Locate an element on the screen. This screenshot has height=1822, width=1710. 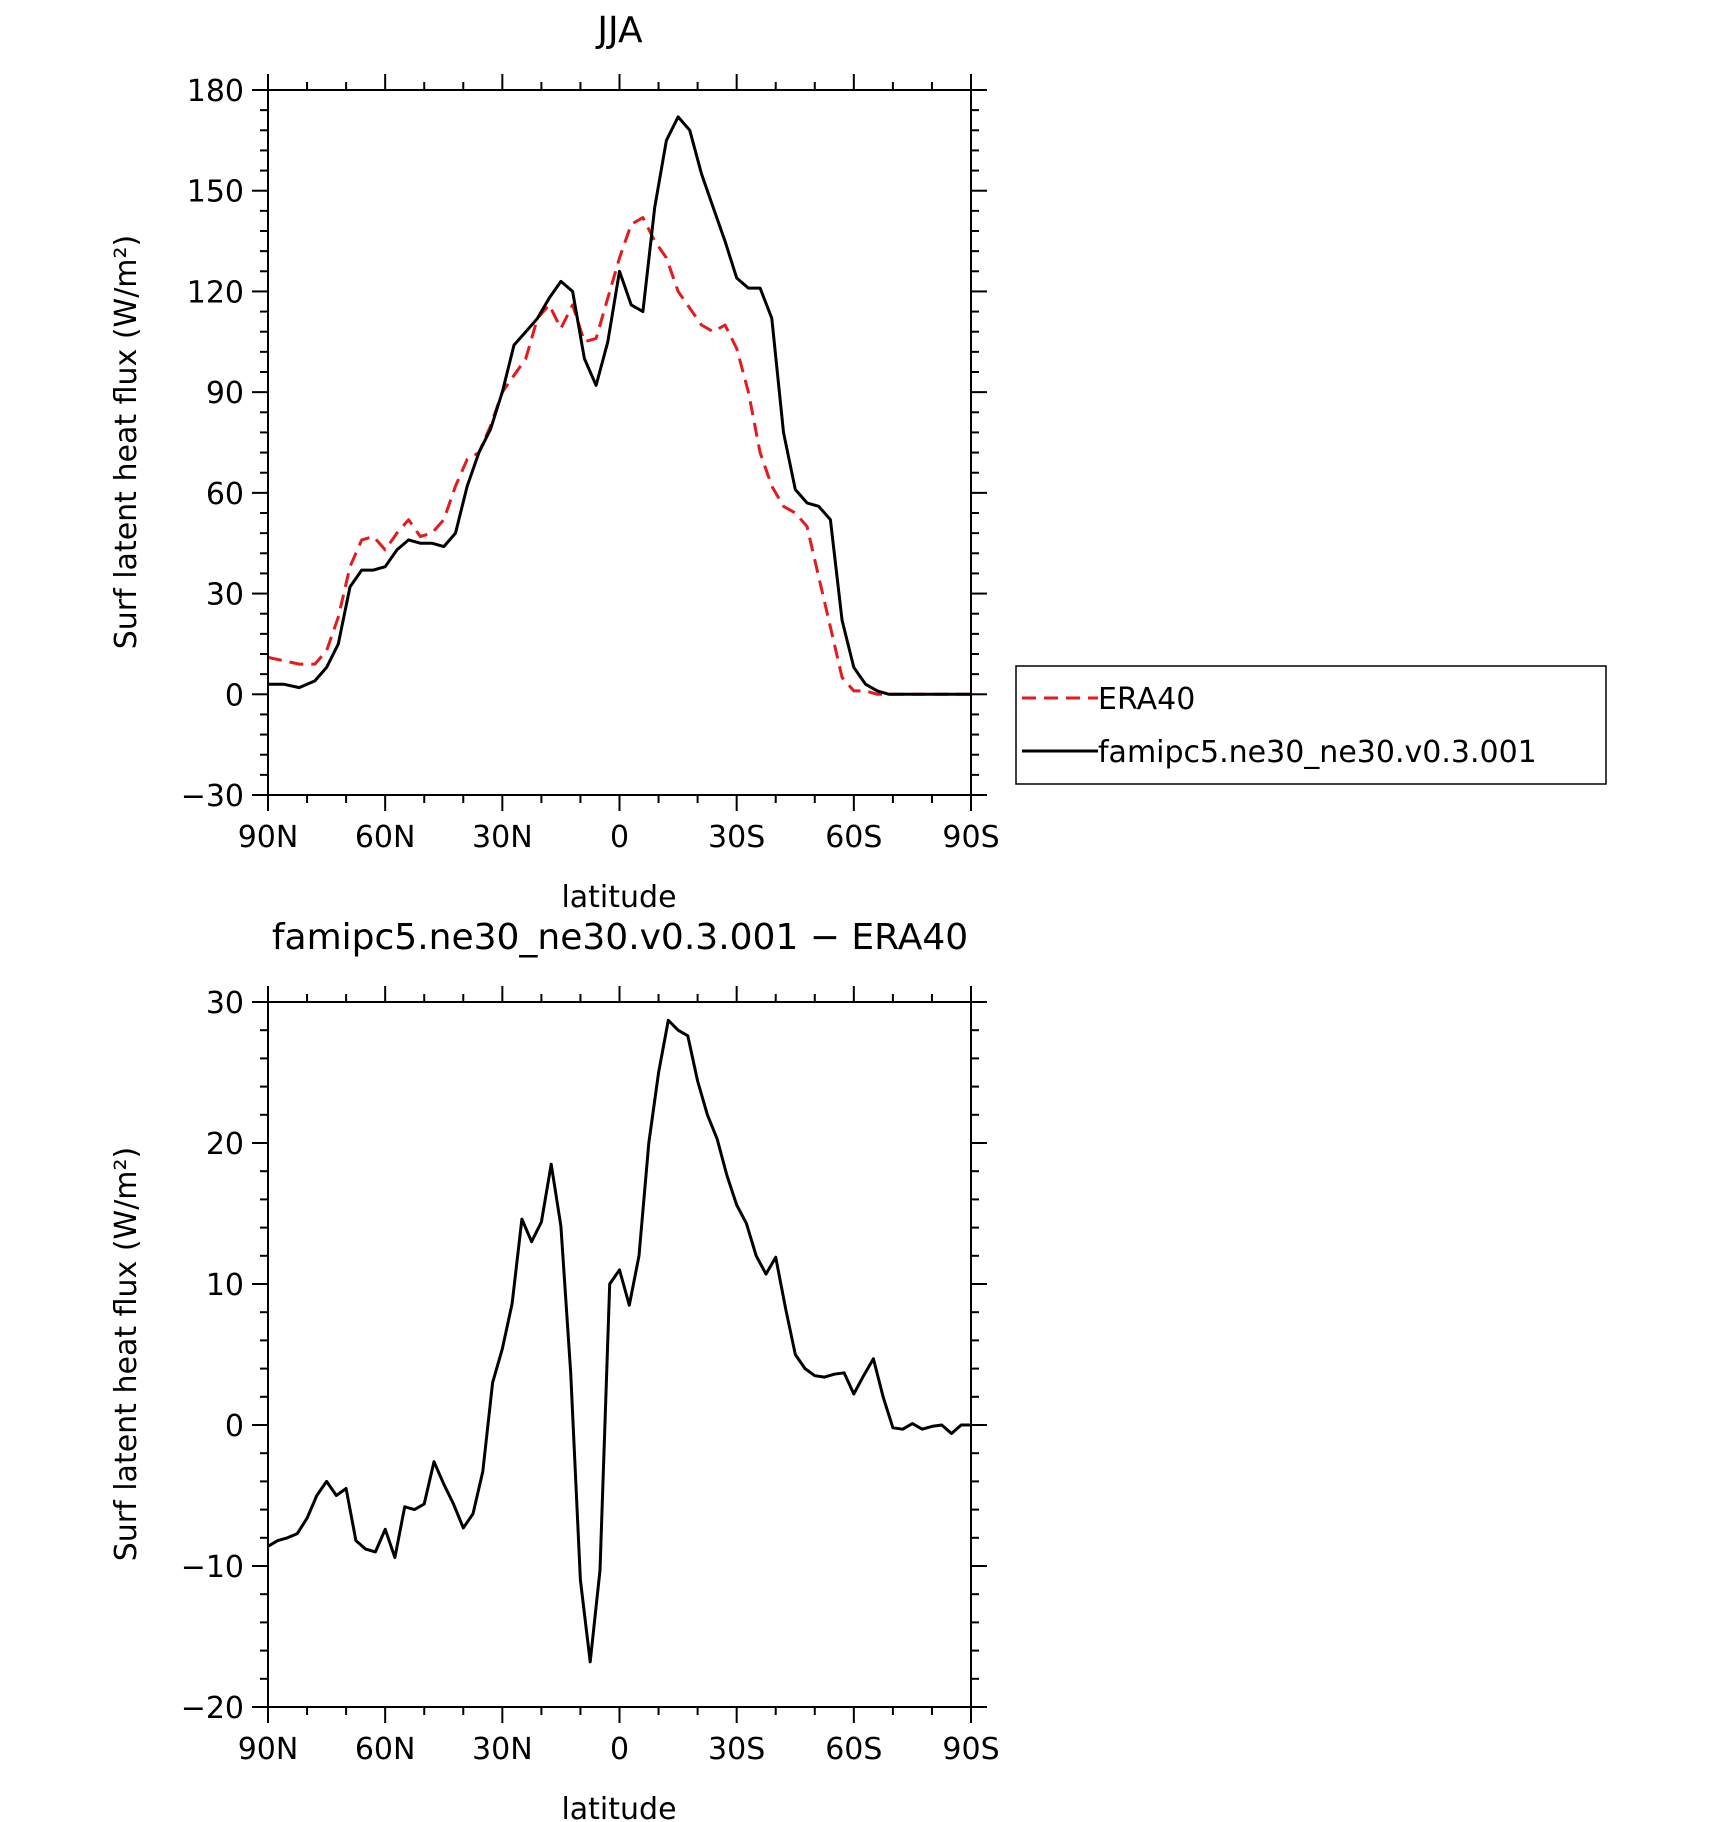
y-tick-label: 90 is located at coordinates (225, 393).